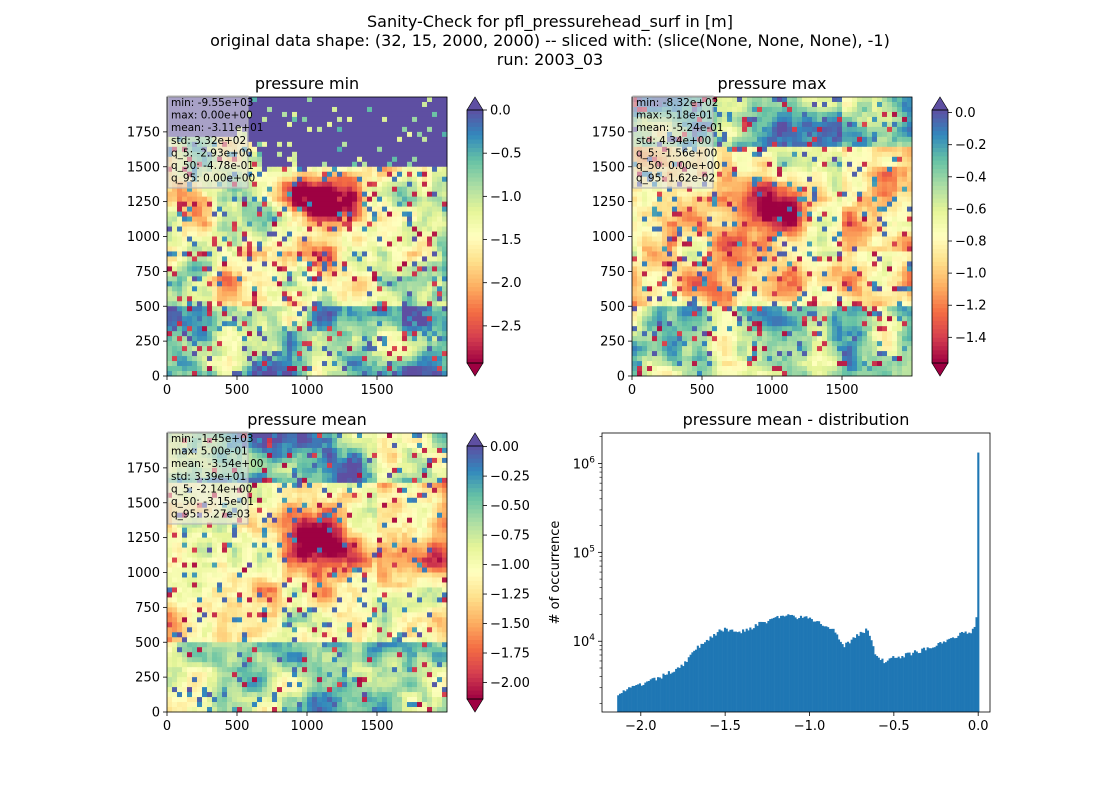  Describe the element at coordinates (475, 294) in the screenshot. I see `colorbar-segment` at that location.